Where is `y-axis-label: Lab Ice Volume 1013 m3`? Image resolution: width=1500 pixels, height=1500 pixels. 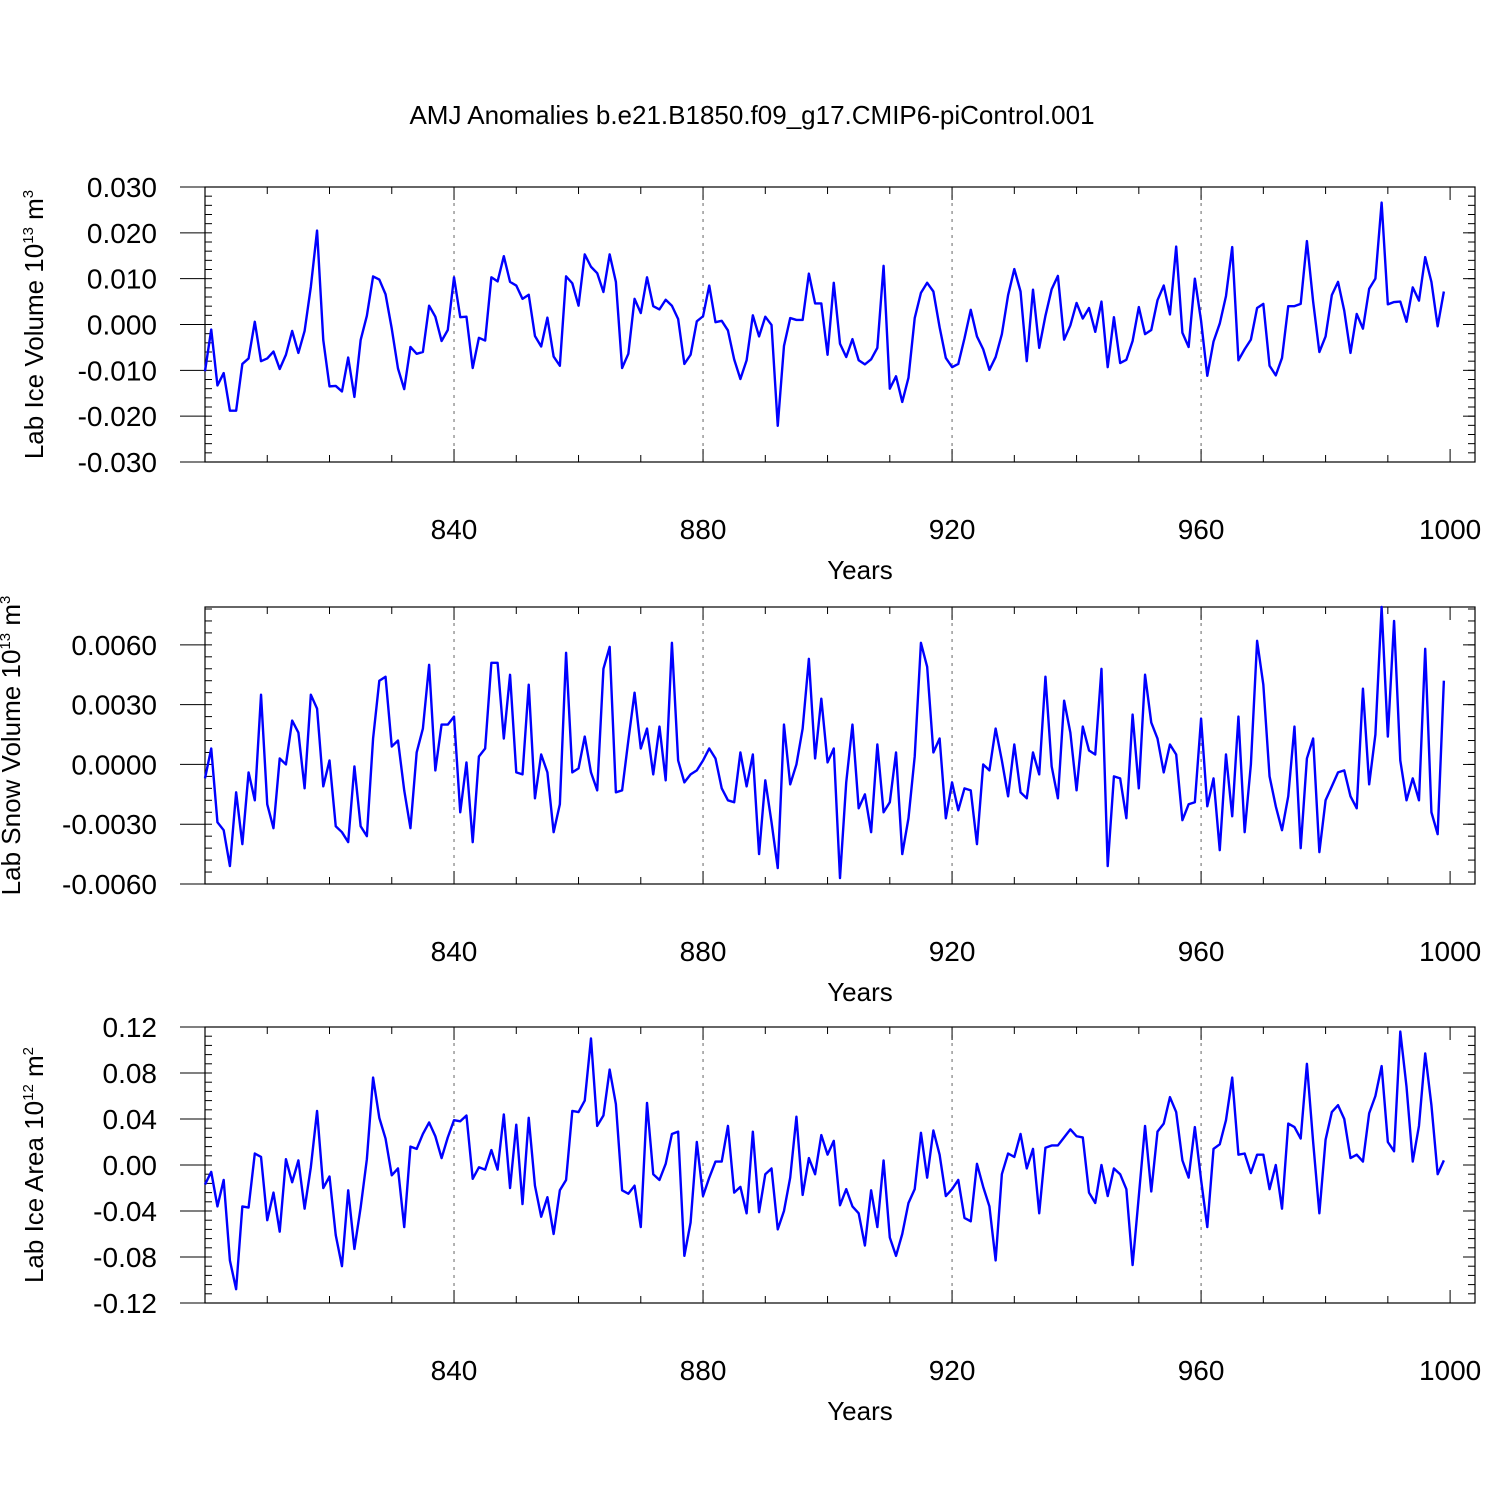 y-axis-label: Lab Ice Volume 1013 m3 is located at coordinates (34, 324).